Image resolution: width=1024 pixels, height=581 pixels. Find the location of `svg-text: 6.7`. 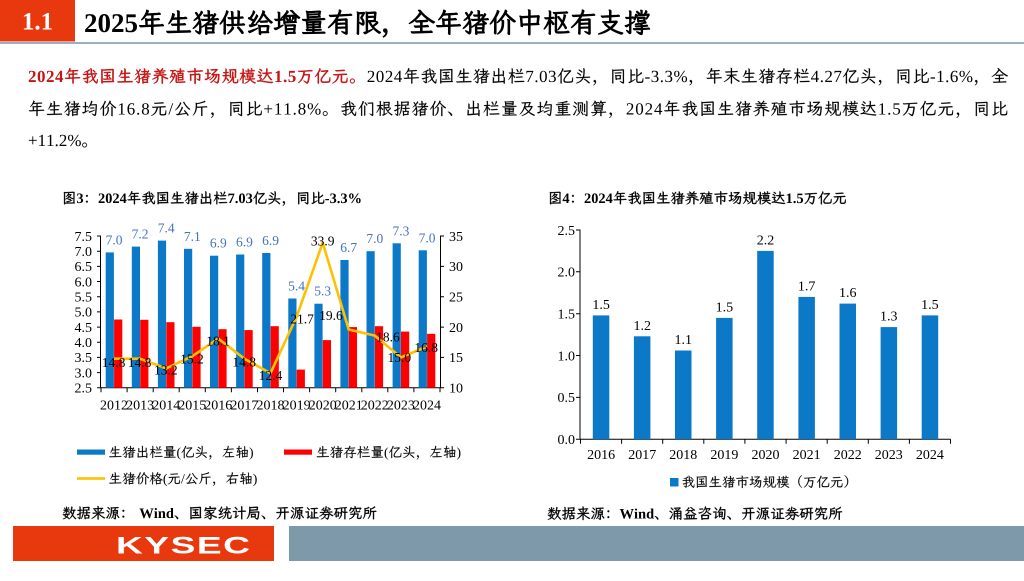

svg-text: 6.7 is located at coordinates (348, 247).